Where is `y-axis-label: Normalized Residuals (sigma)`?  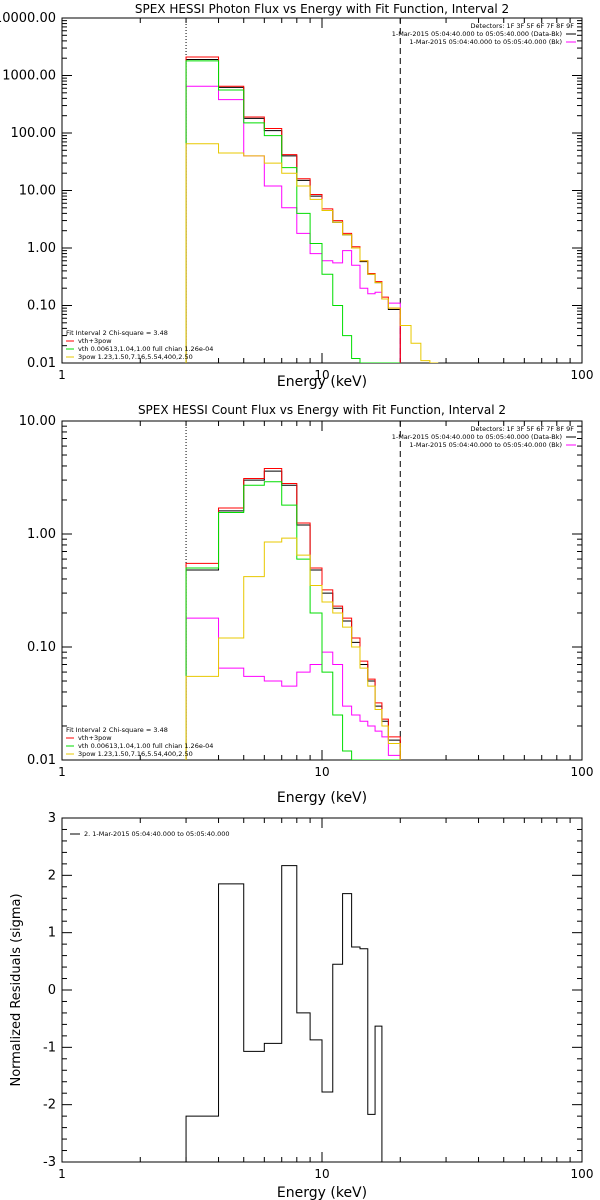
y-axis-label: Normalized Residuals (sigma) is located at coordinates (16, 989).